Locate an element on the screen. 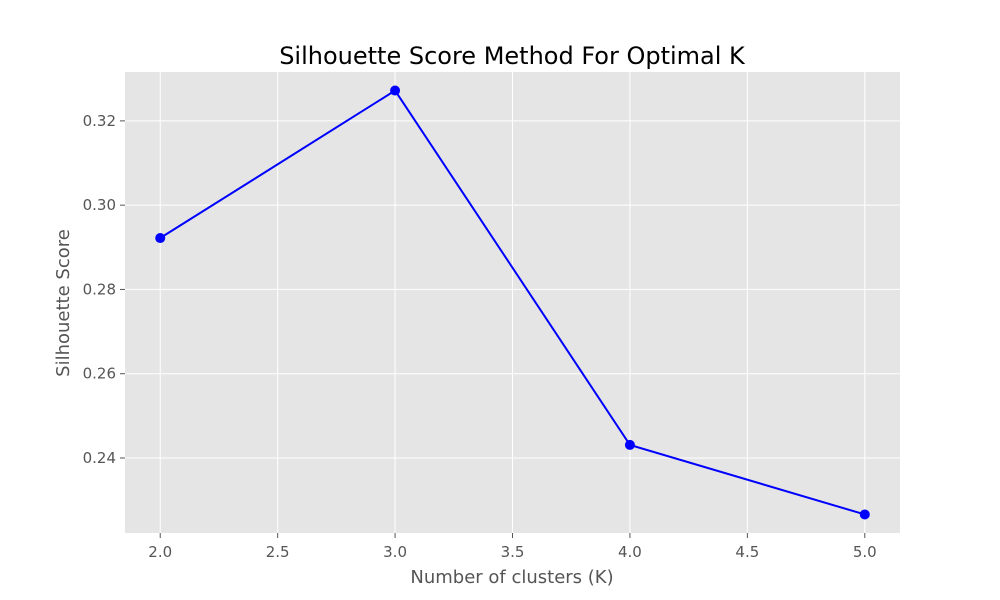 This screenshot has height=600, width=1000. y-ticks: 0.24 0.26 0.28 0.30 0.32 is located at coordinates (104, 289).